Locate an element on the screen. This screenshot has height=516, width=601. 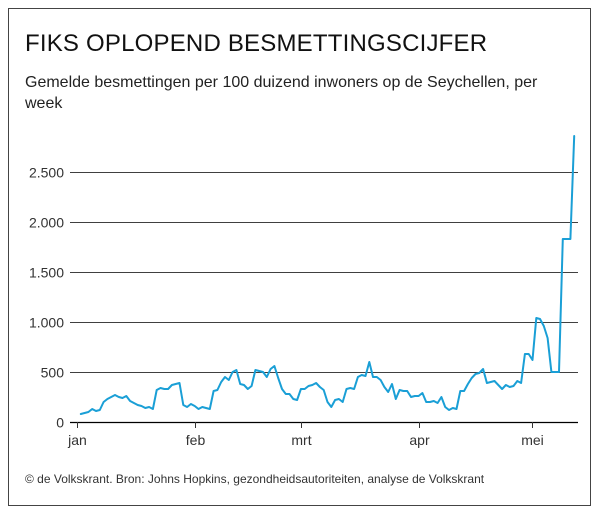
y-tick-label: 2.500 is located at coordinates (46, 173).